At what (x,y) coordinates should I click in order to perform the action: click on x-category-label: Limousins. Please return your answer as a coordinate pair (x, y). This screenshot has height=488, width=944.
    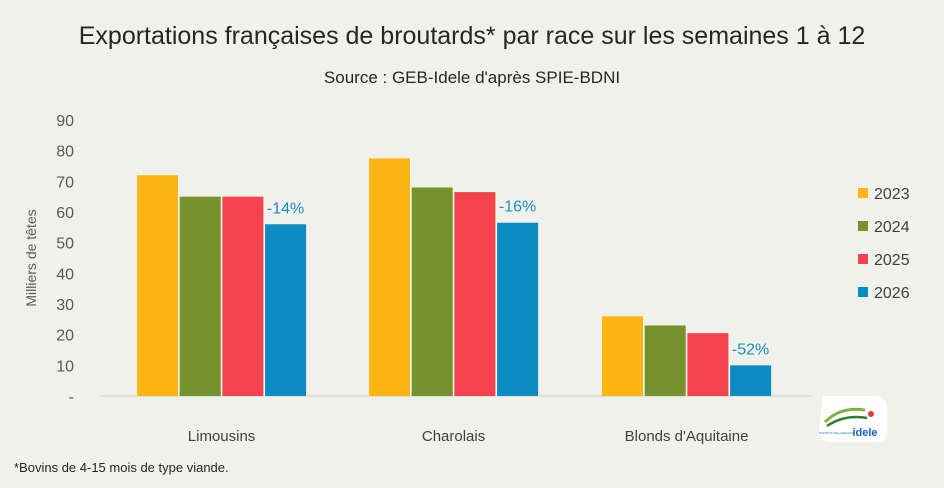
    Looking at the image, I should click on (222, 436).